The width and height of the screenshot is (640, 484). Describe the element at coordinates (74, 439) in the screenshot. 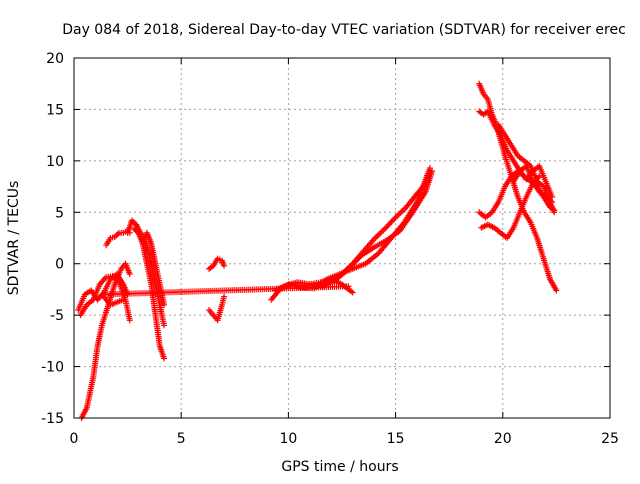

I see `x-tick-label: 0` at that location.